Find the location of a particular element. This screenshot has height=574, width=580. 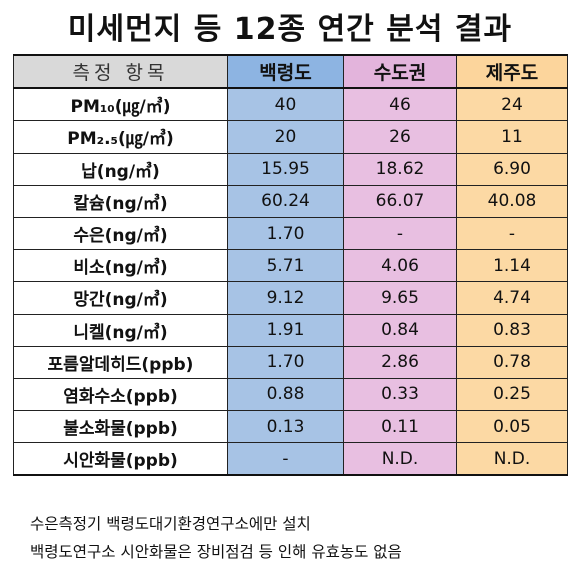

cell-baengnyeong: 20 is located at coordinates (285, 137).